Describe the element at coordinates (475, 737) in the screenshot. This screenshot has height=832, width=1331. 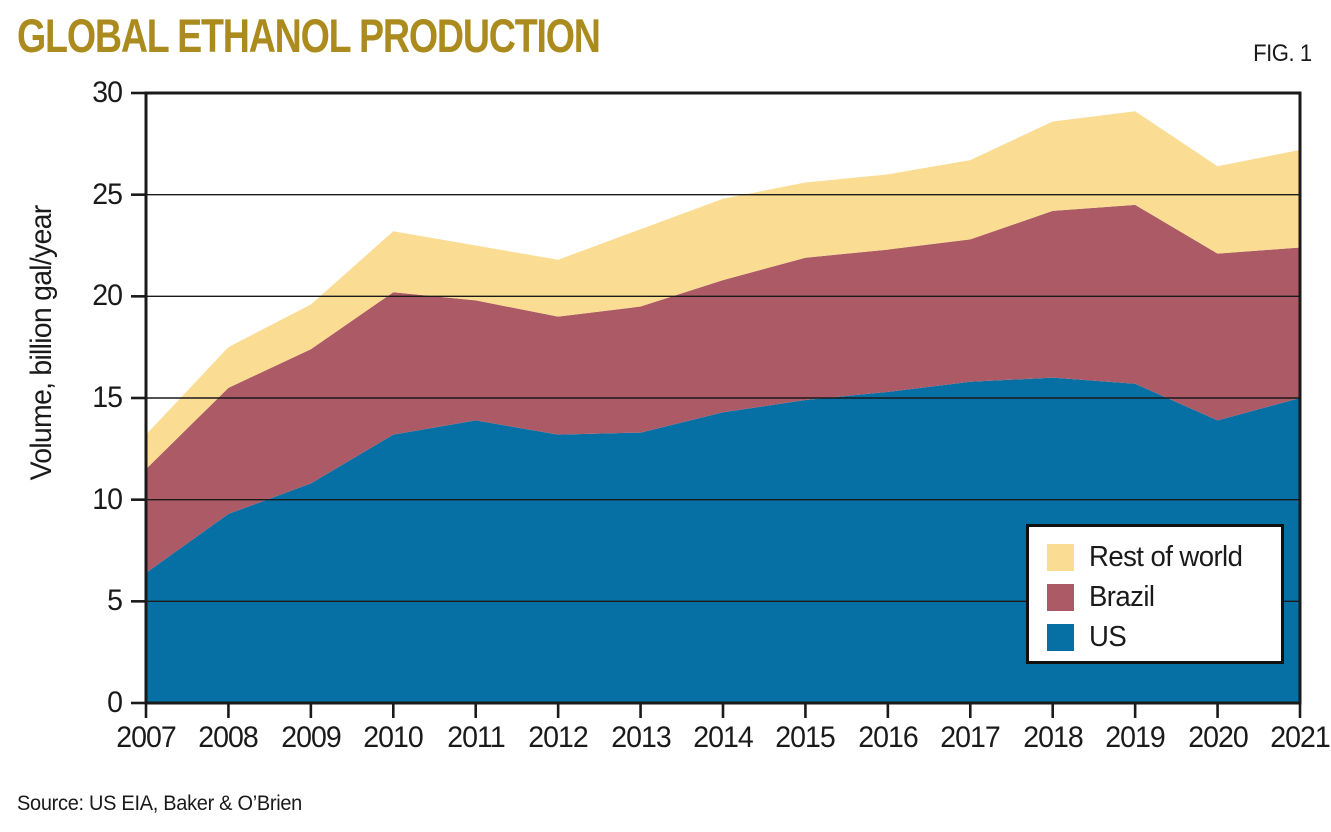
I see `x-tick-label-2011: 2011` at that location.